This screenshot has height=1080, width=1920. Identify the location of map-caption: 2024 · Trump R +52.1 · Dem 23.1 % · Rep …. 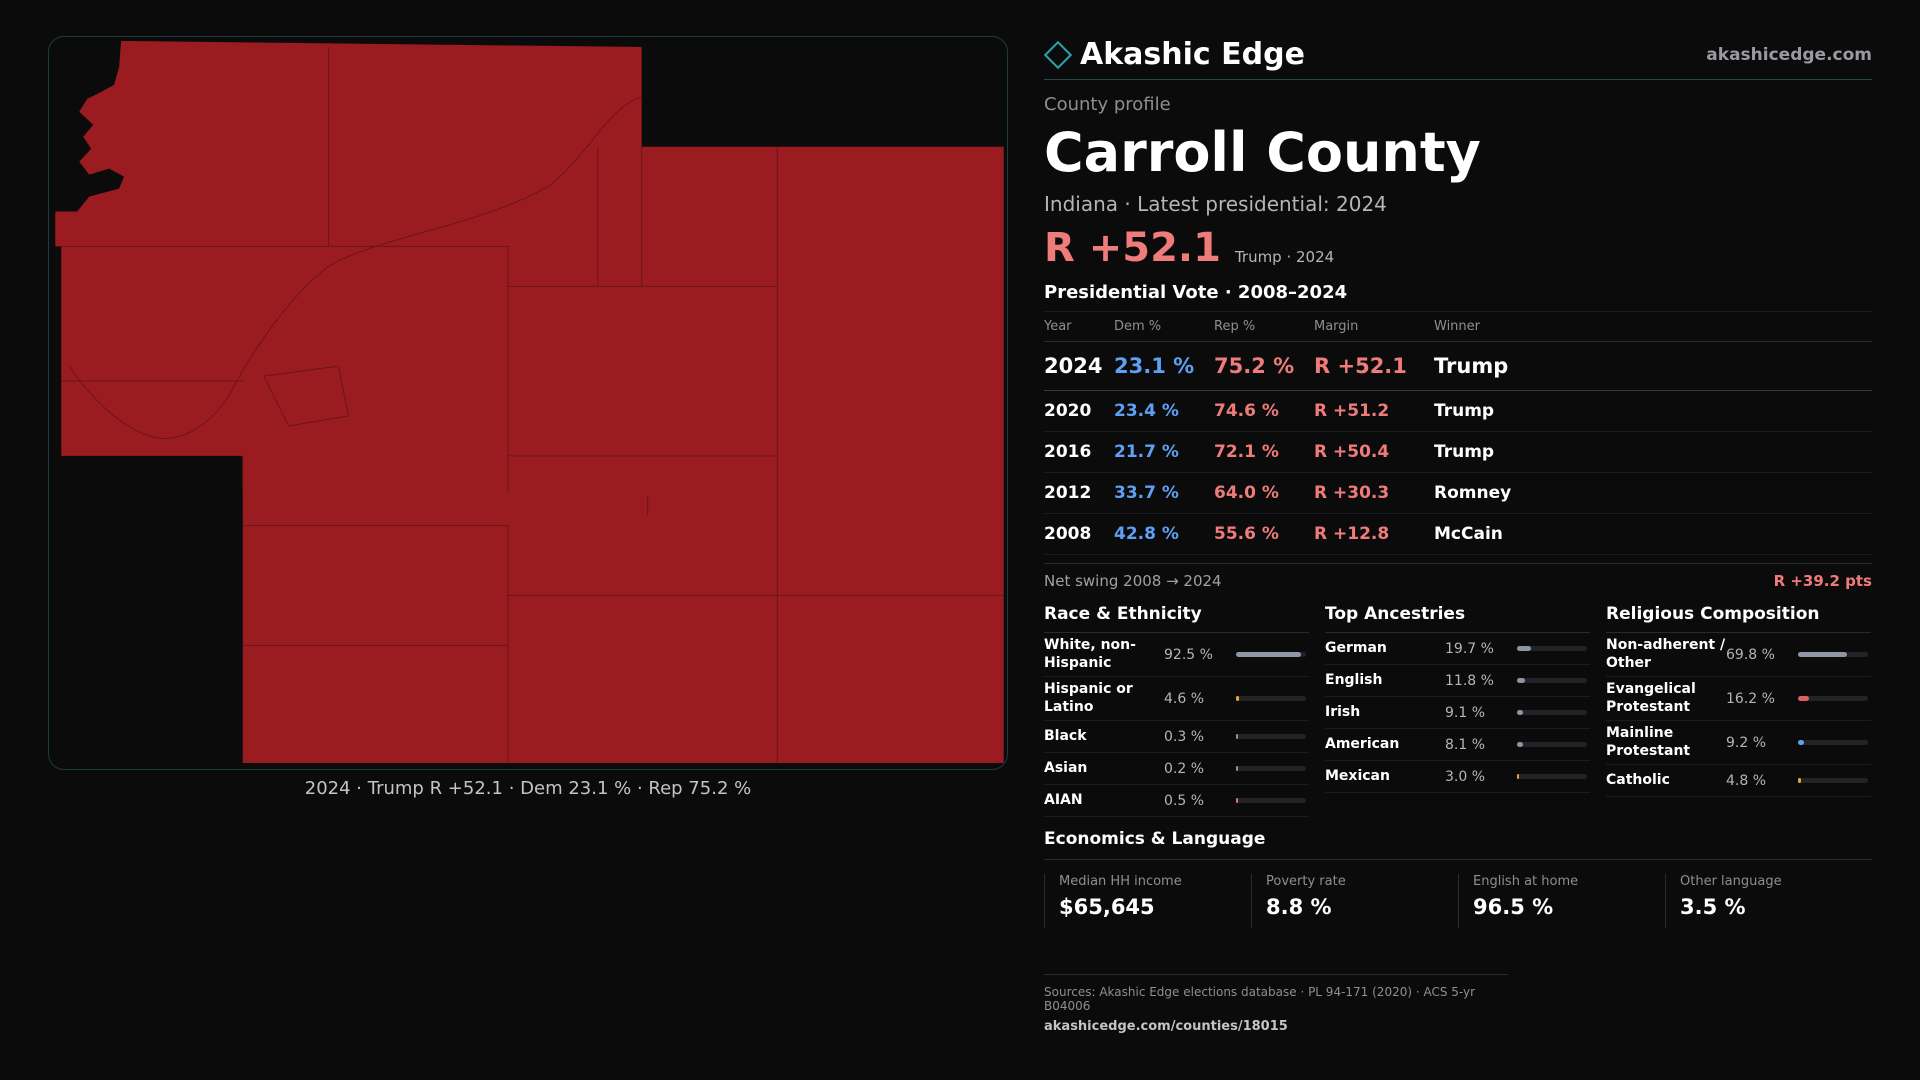
(528, 788).